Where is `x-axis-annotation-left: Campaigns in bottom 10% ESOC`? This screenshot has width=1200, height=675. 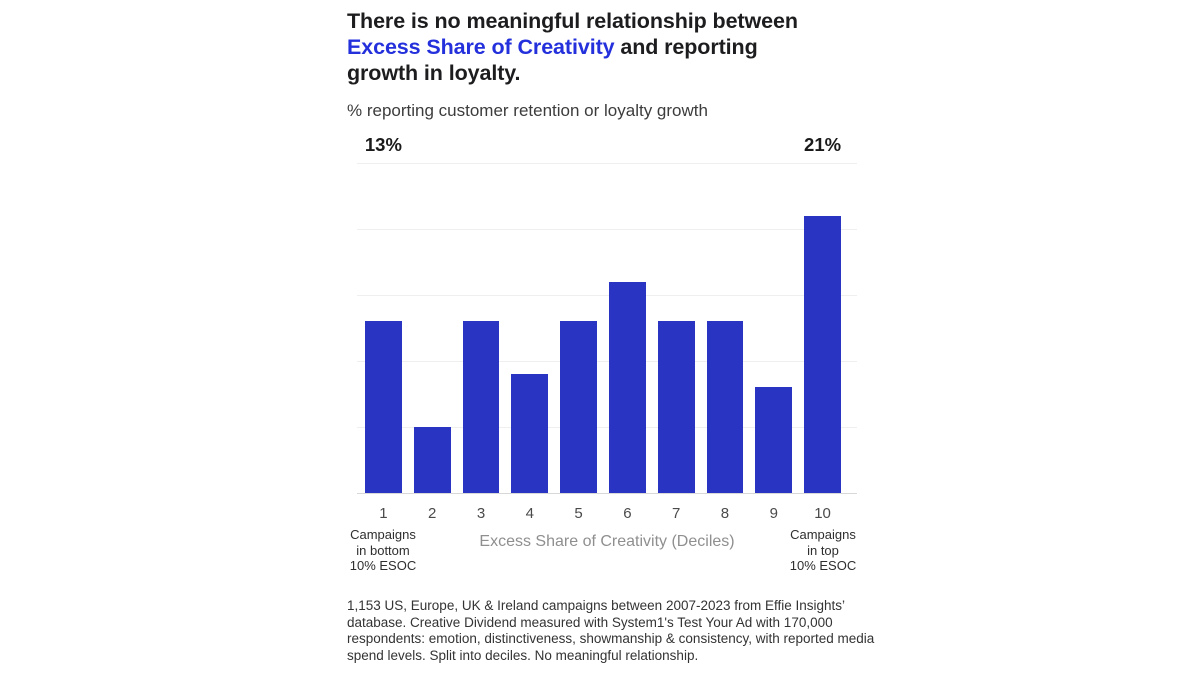
x-axis-annotation-left: Campaigns in bottom 10% ESOC is located at coordinates (383, 550).